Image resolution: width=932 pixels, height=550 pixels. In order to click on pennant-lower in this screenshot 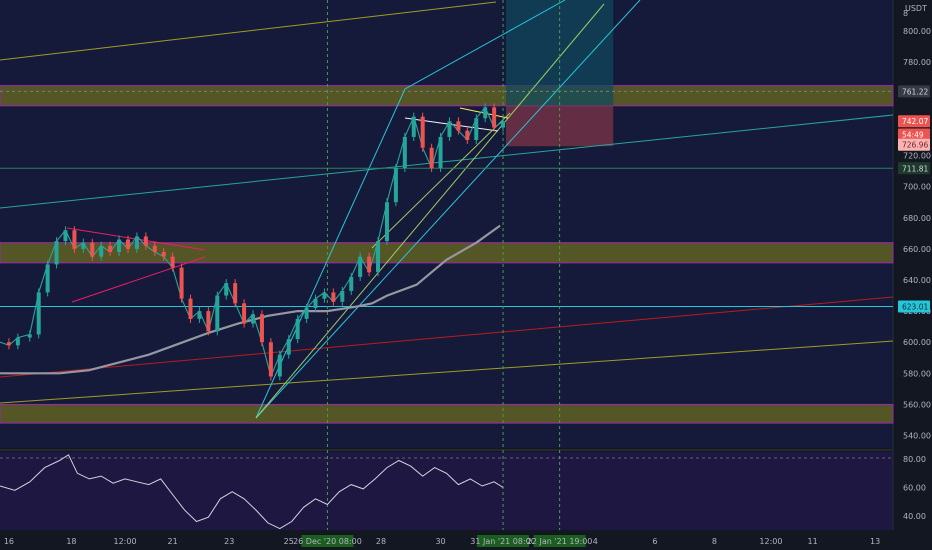, I will do `click(441, 180)`.